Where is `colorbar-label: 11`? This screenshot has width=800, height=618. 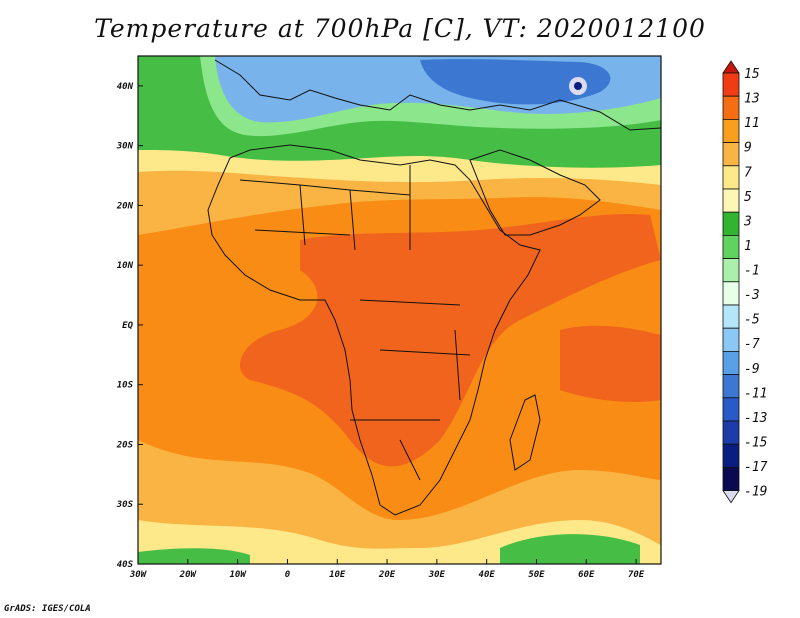 colorbar-label: 11 is located at coordinates (752, 123).